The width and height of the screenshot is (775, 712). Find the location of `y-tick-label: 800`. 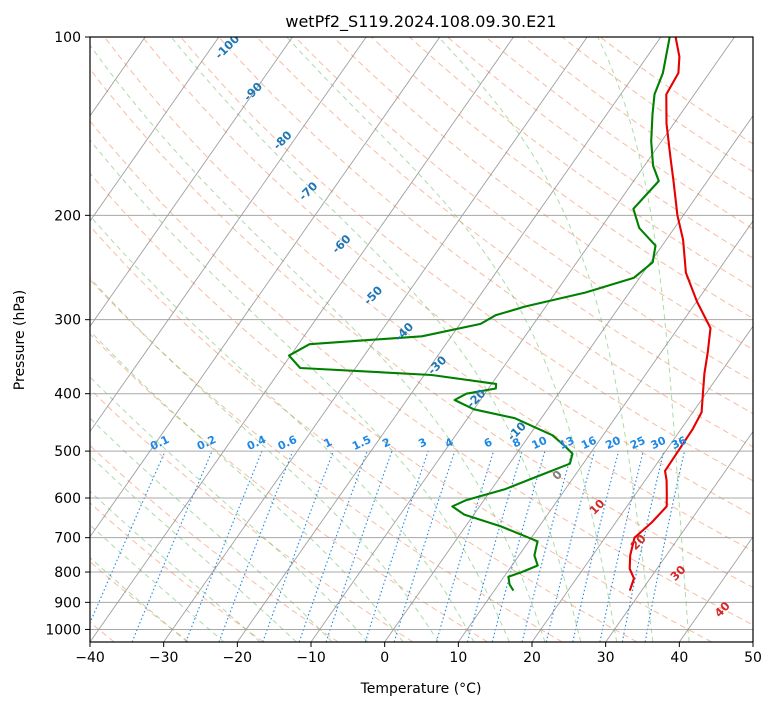

y-tick-label: 800 is located at coordinates (67, 573).